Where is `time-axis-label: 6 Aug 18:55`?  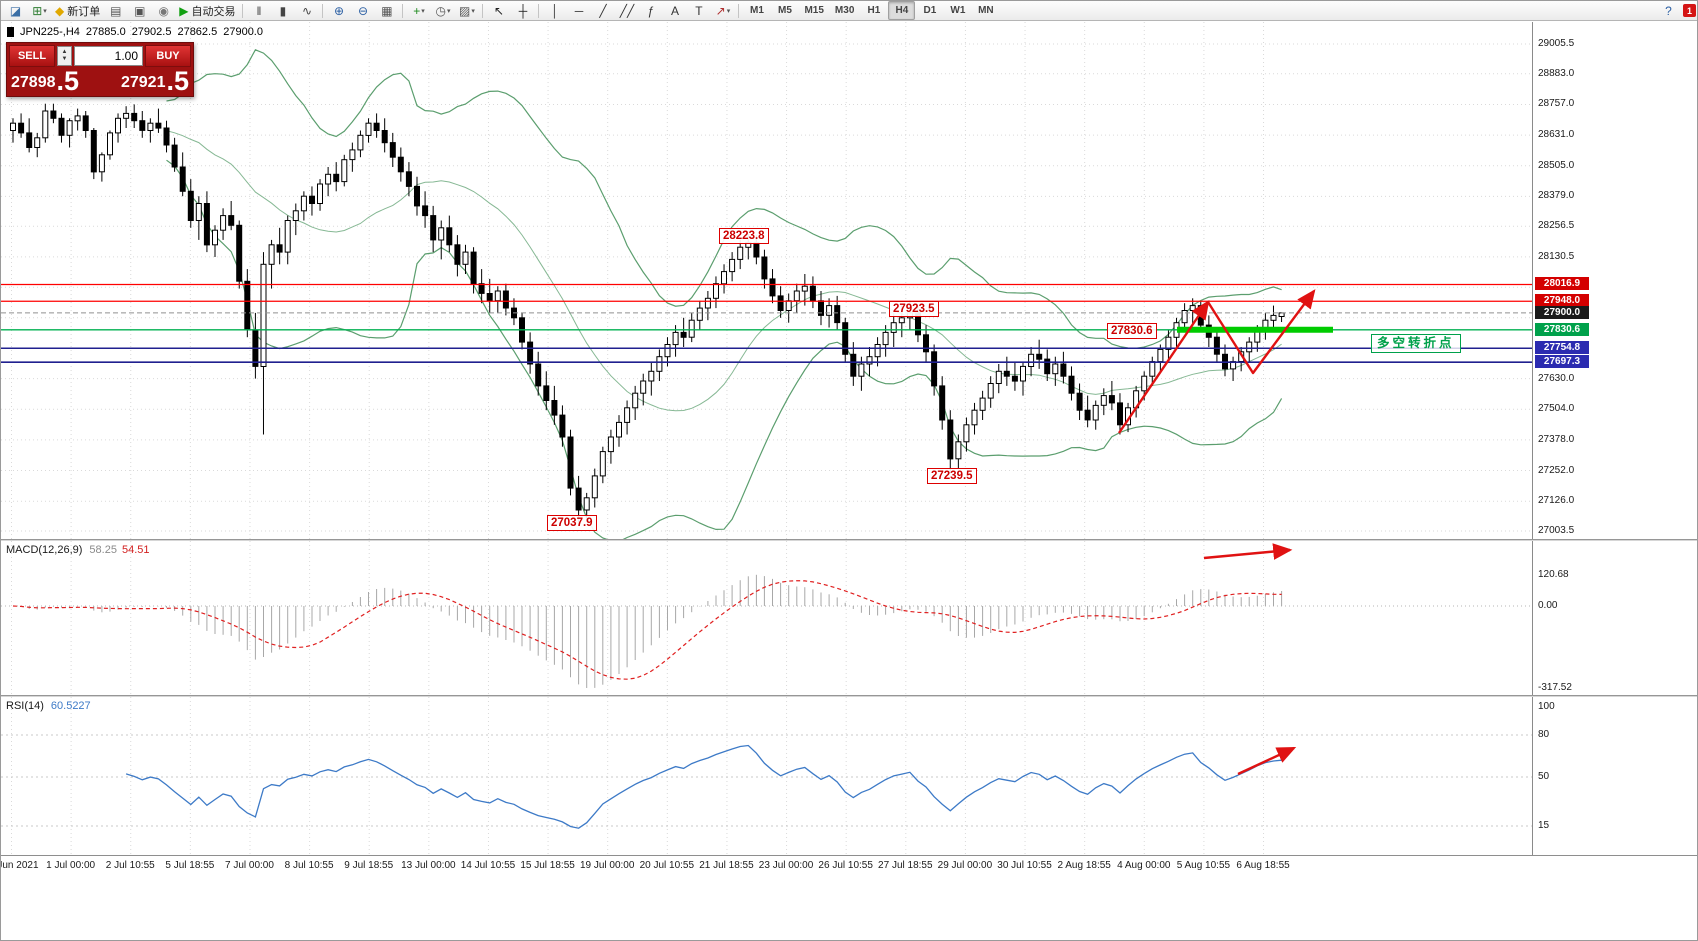 time-axis-label: 6 Aug 18:55 is located at coordinates (1263, 865).